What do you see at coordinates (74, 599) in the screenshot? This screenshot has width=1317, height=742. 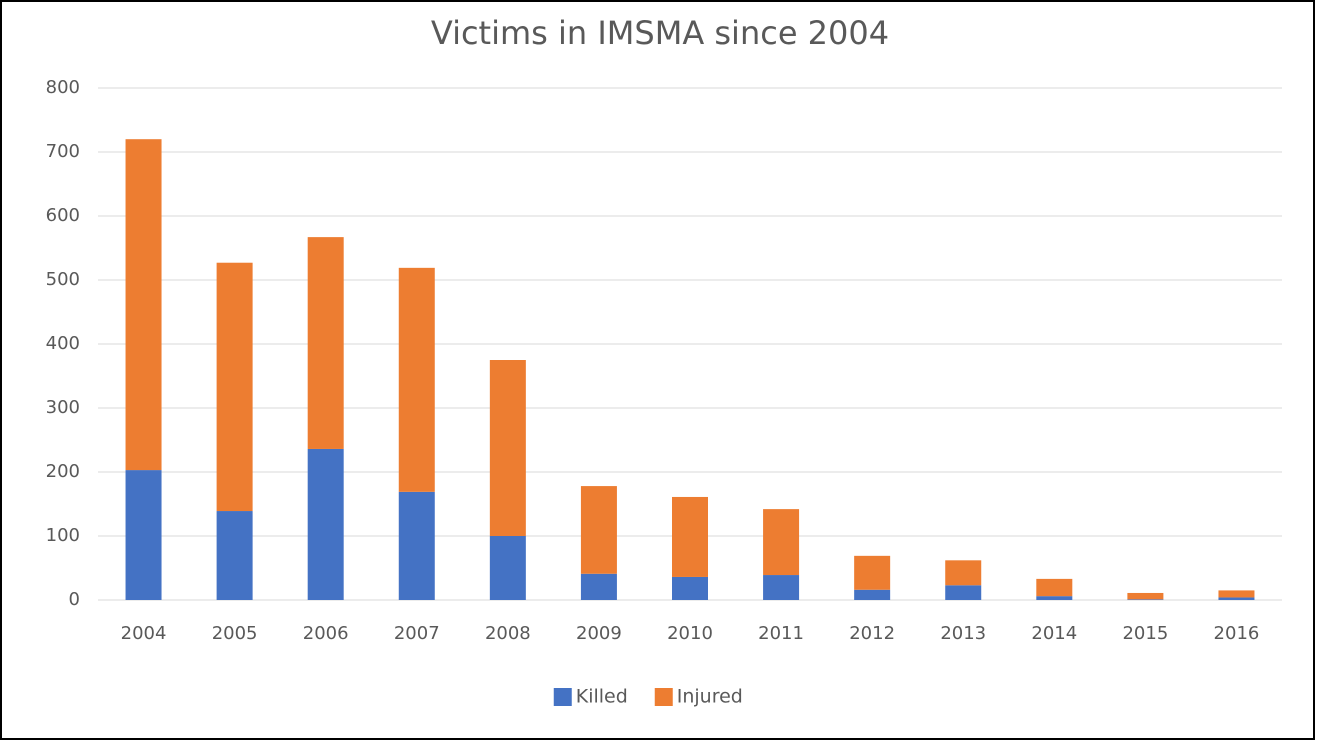 I see `y-tick-label: 0` at bounding box center [74, 599].